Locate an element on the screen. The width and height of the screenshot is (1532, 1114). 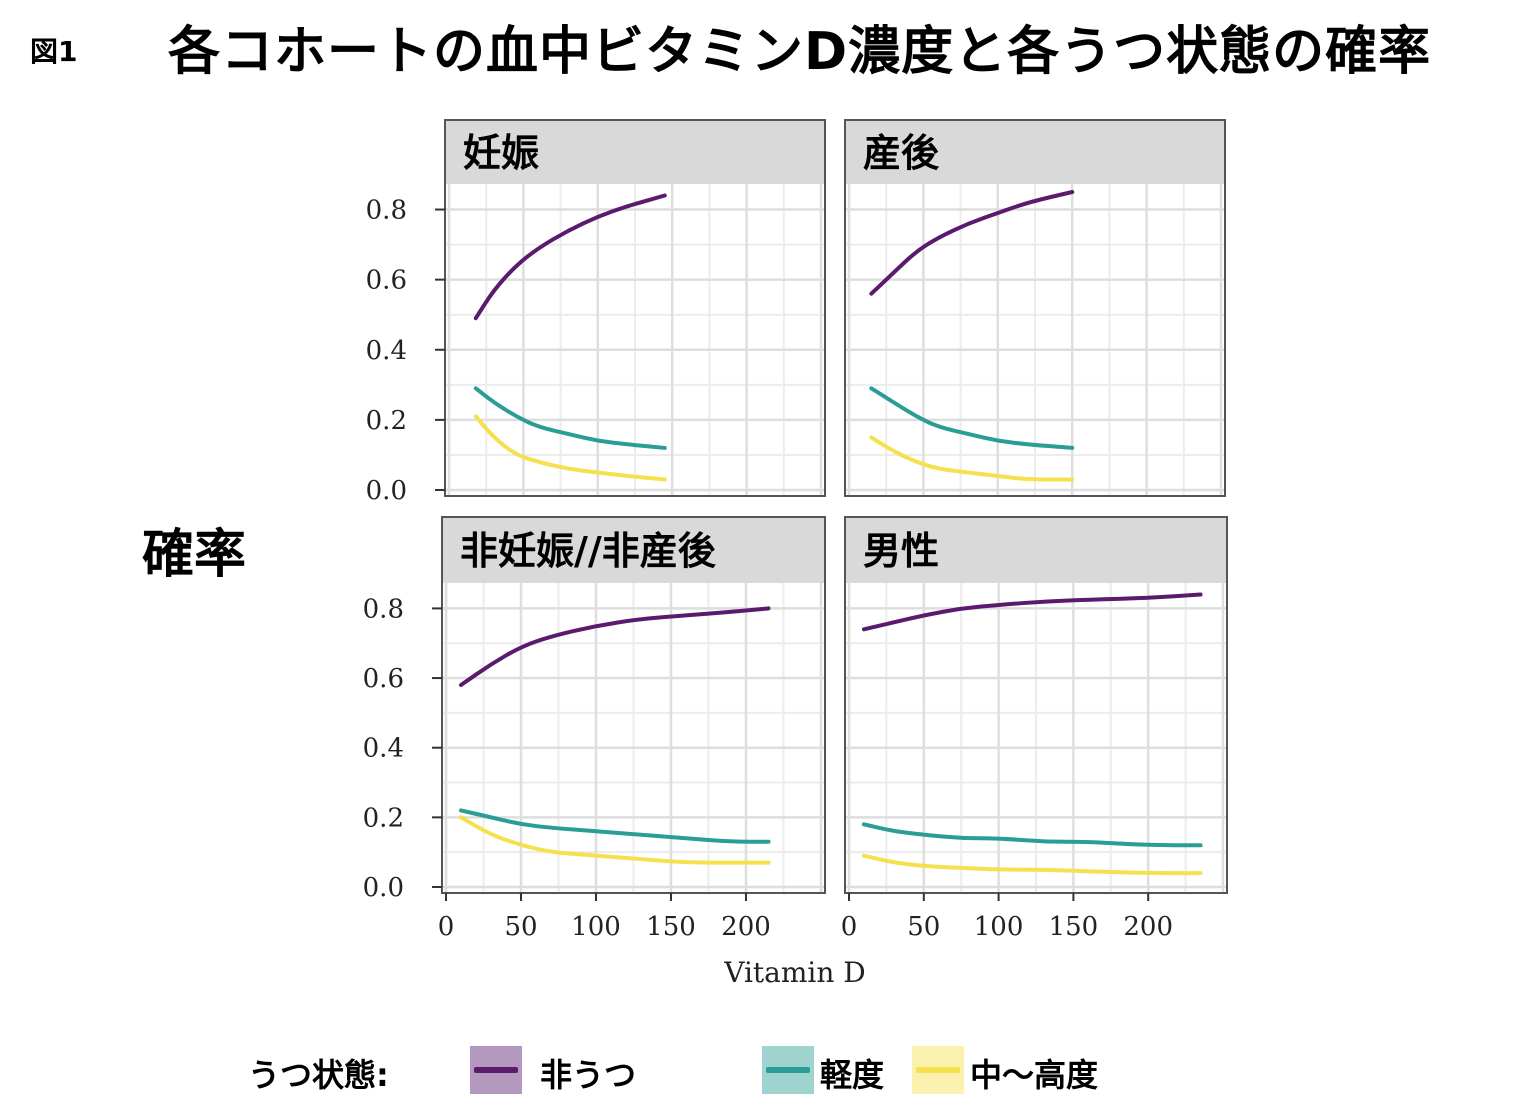
panel-title: 妊娠 is located at coordinates (501, 153).